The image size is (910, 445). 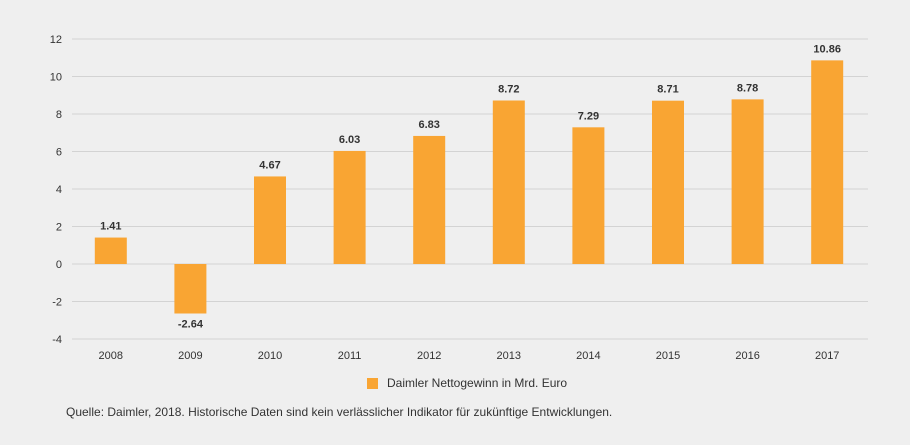 I want to click on data-label: 7.29, so click(x=588, y=116).